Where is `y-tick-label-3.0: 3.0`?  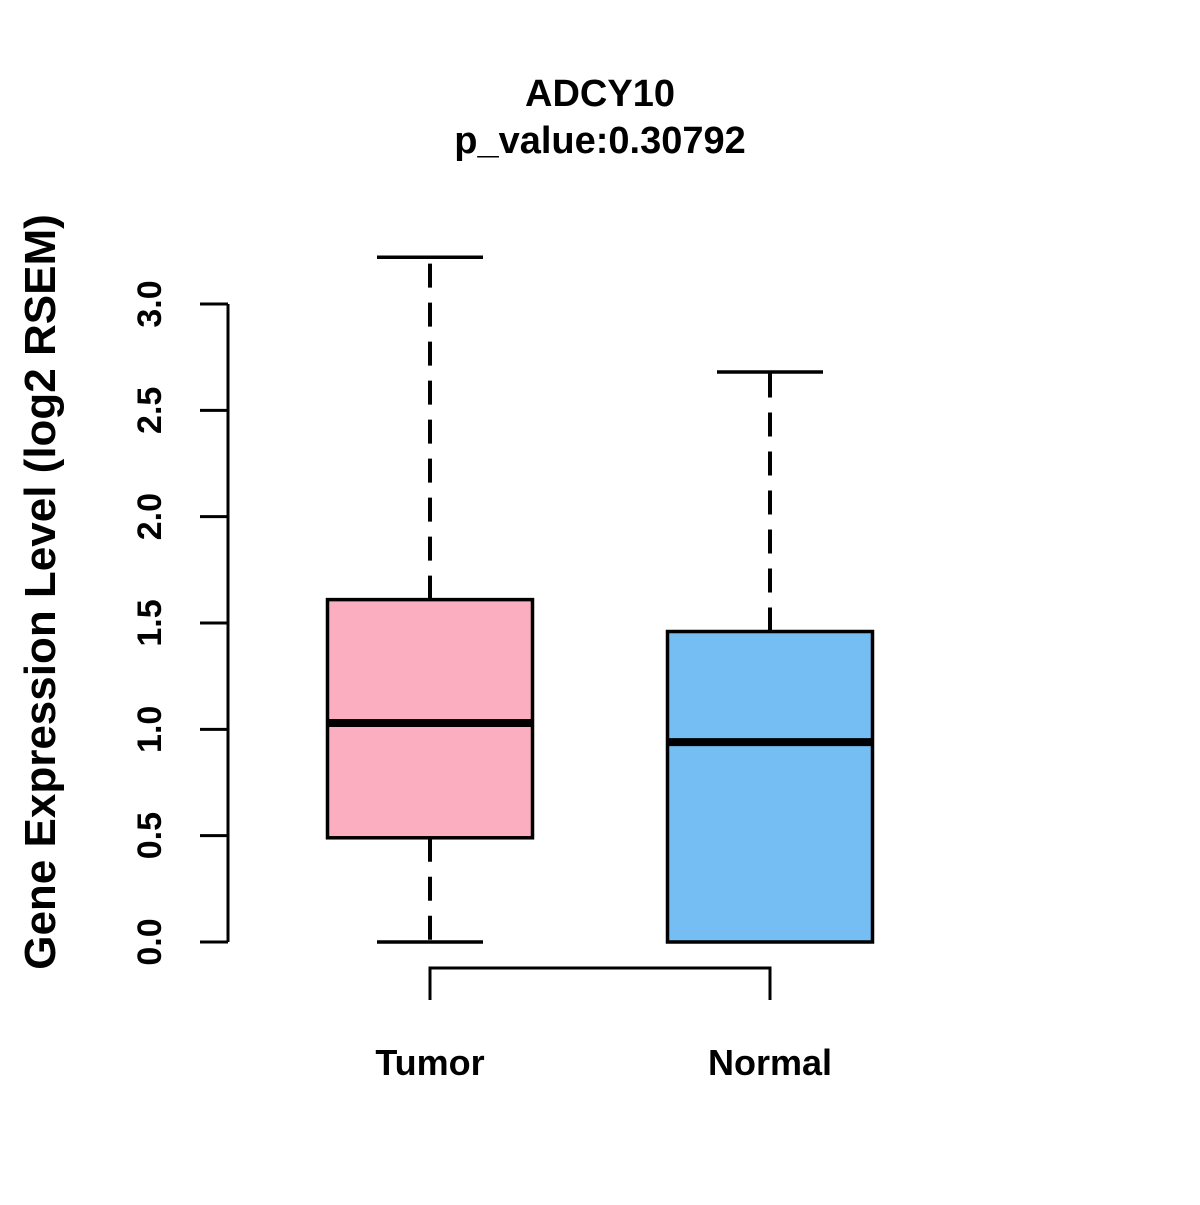 y-tick-label-3.0: 3.0 is located at coordinates (150, 303).